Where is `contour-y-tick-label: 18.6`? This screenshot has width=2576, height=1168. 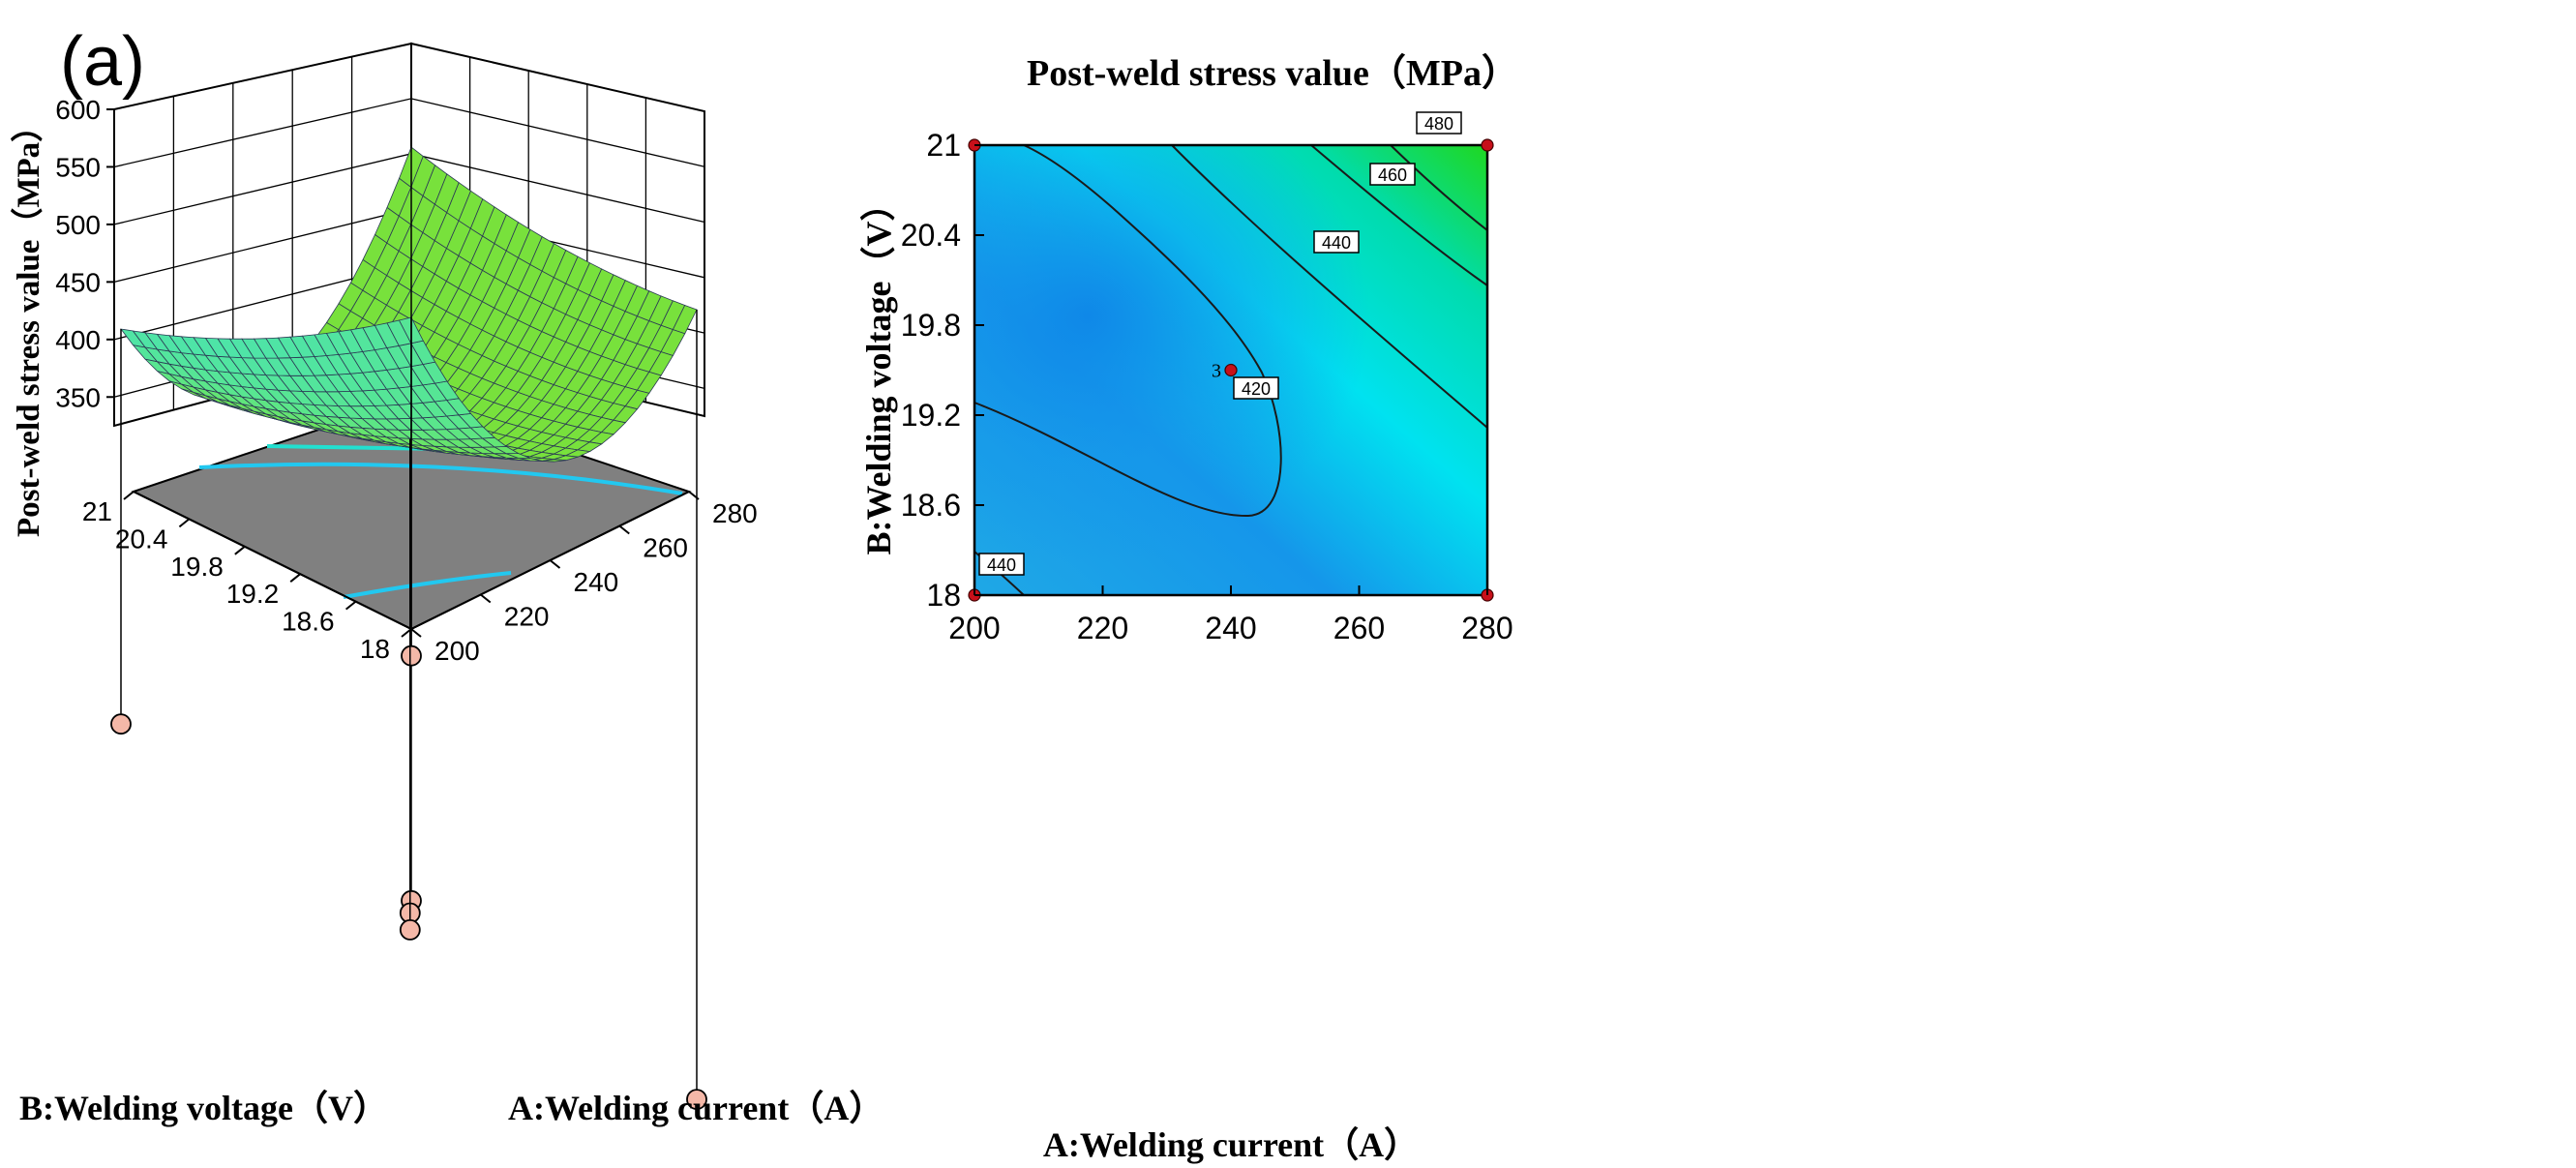
contour-y-tick-label: 18.6 is located at coordinates (931, 505).